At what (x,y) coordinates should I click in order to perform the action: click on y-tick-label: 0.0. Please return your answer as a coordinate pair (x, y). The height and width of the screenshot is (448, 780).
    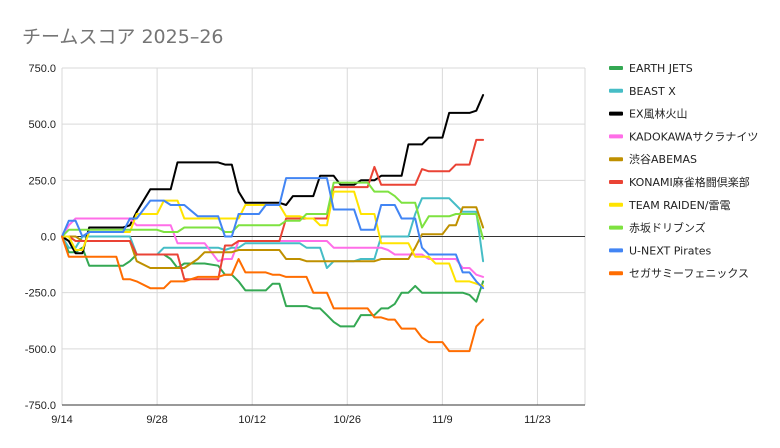
    Looking at the image, I should click on (48, 238).